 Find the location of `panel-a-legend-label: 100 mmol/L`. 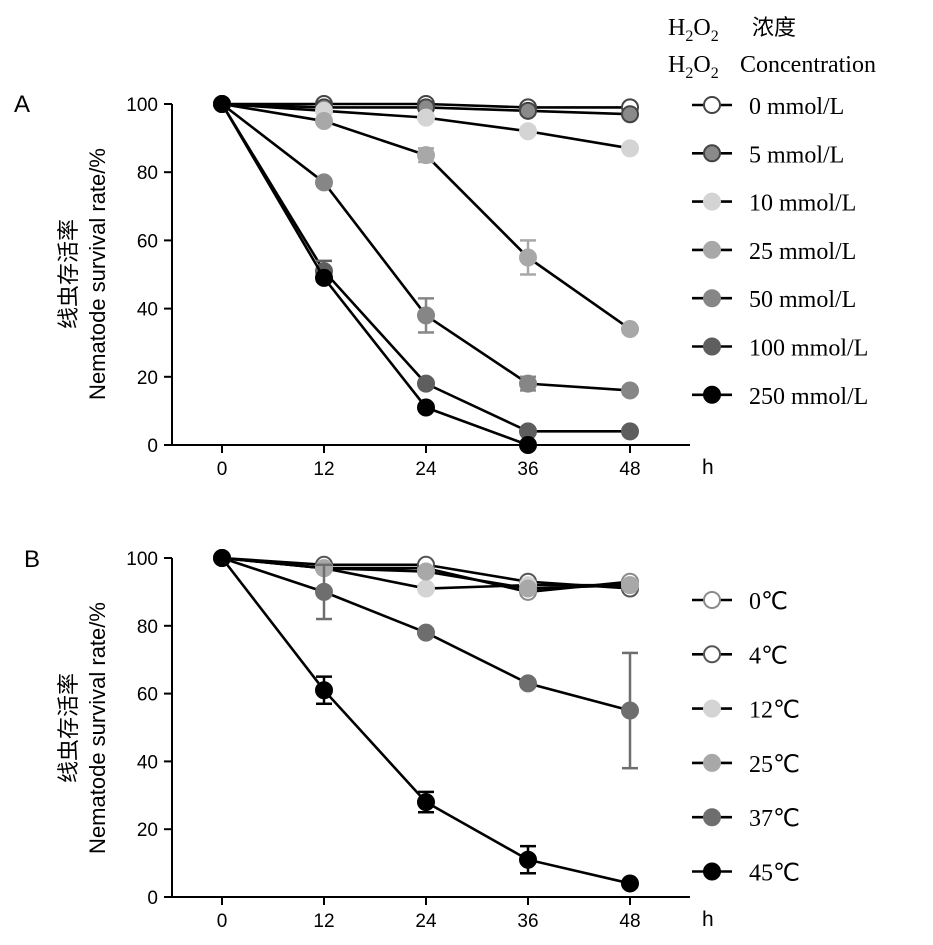

panel-a-legend-label: 100 mmol/L is located at coordinates (808, 349).